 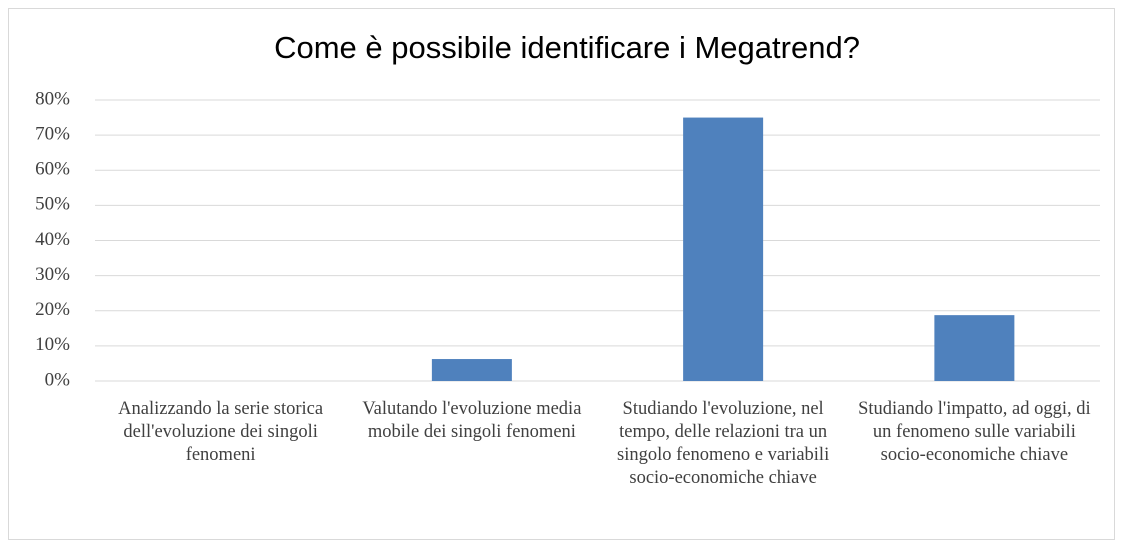 What do you see at coordinates (52, 133) in the screenshot?
I see `y-tick-label: 70%` at bounding box center [52, 133].